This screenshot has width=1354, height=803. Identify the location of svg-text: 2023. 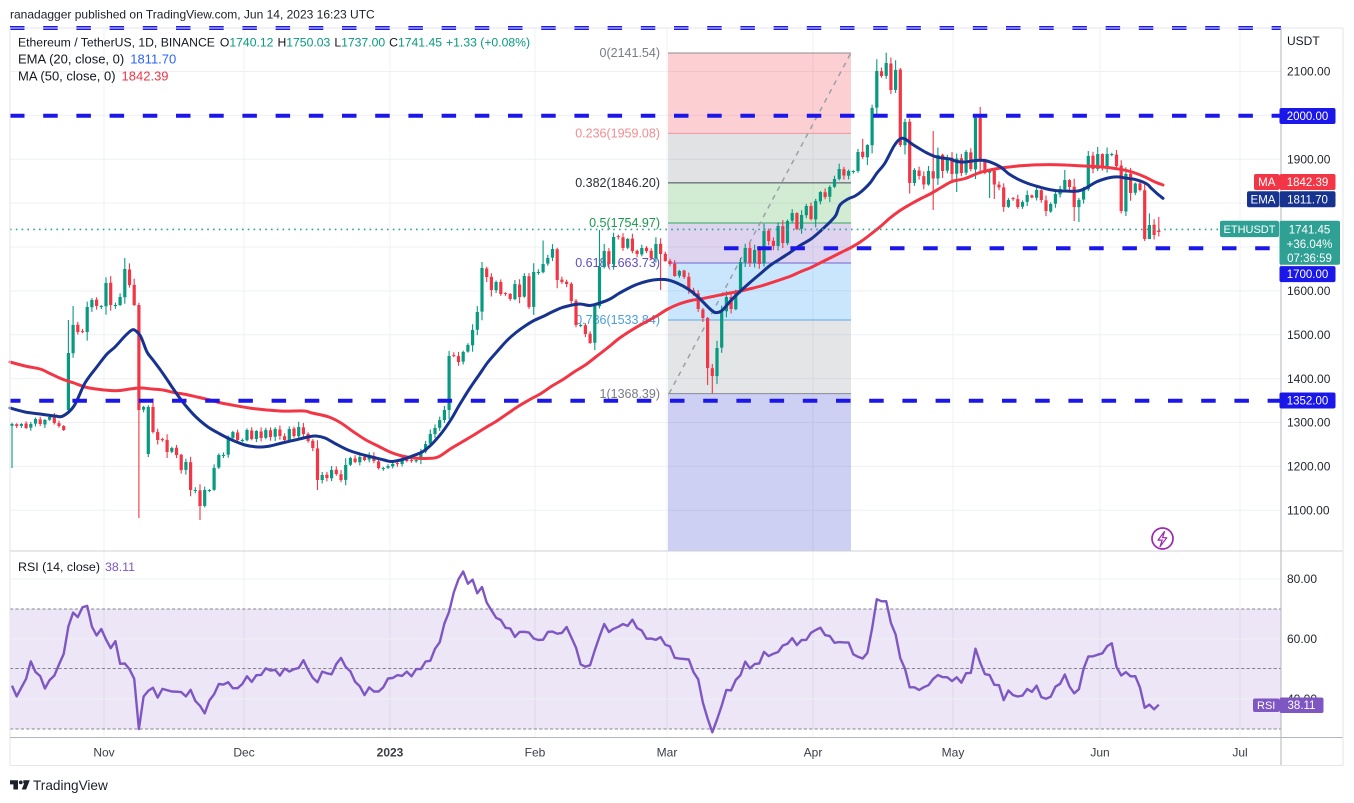
(390, 753).